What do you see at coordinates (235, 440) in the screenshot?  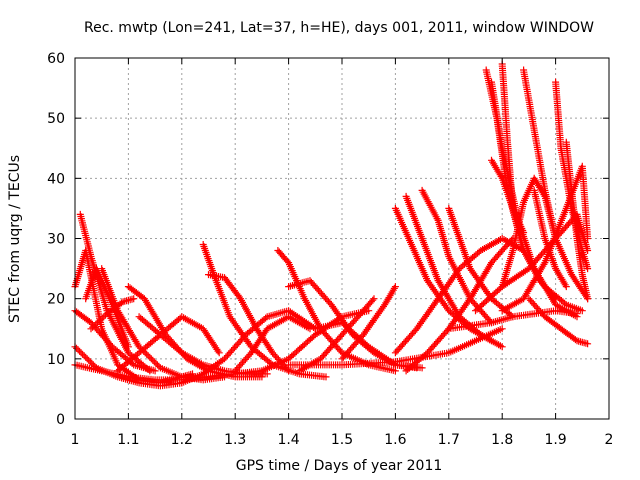 I see `x-tick-label: 1.3` at bounding box center [235, 440].